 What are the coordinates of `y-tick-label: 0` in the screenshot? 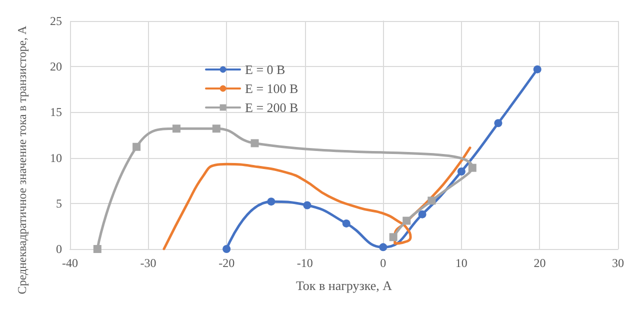 It's located at (59, 249).